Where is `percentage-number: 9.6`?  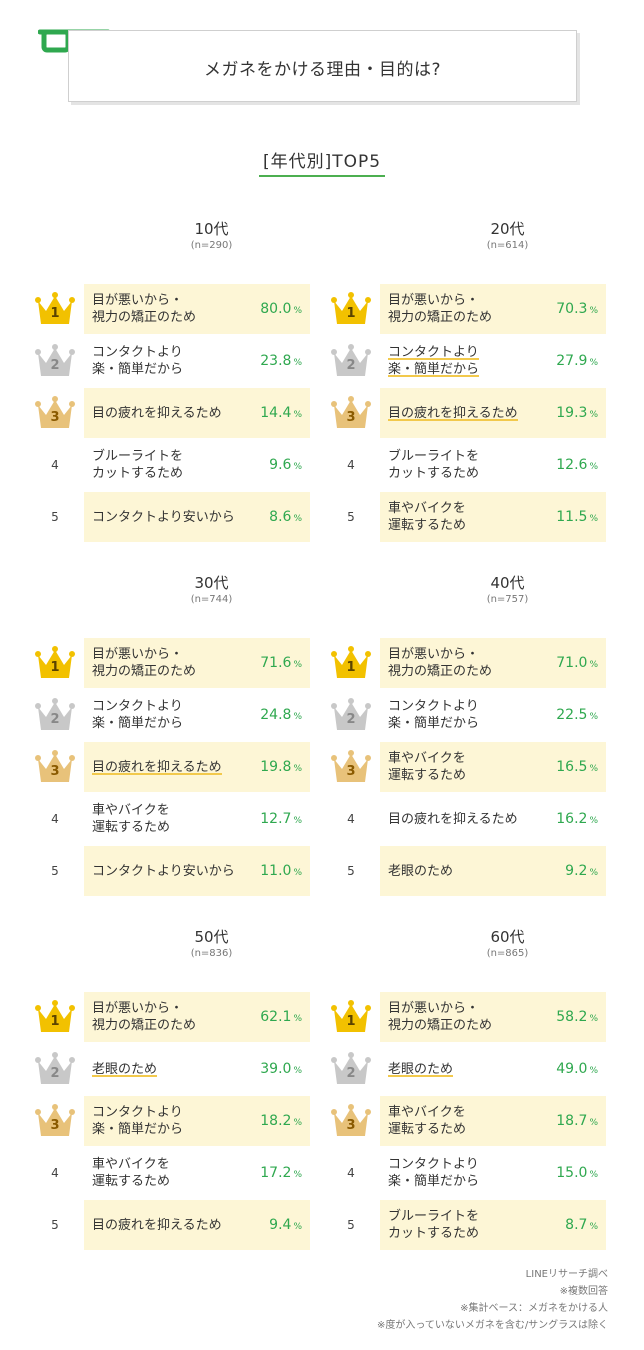
percentage-number: 9.6 is located at coordinates (280, 465).